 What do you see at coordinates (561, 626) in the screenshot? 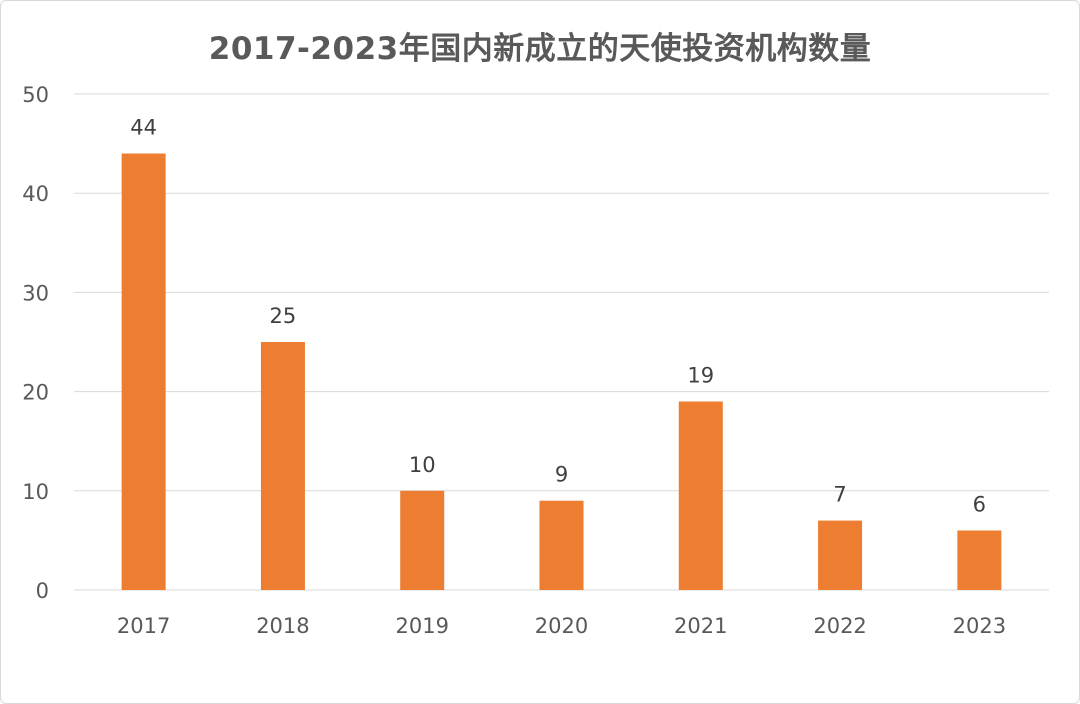
I see `x-tick-label-2020: 2020` at bounding box center [561, 626].